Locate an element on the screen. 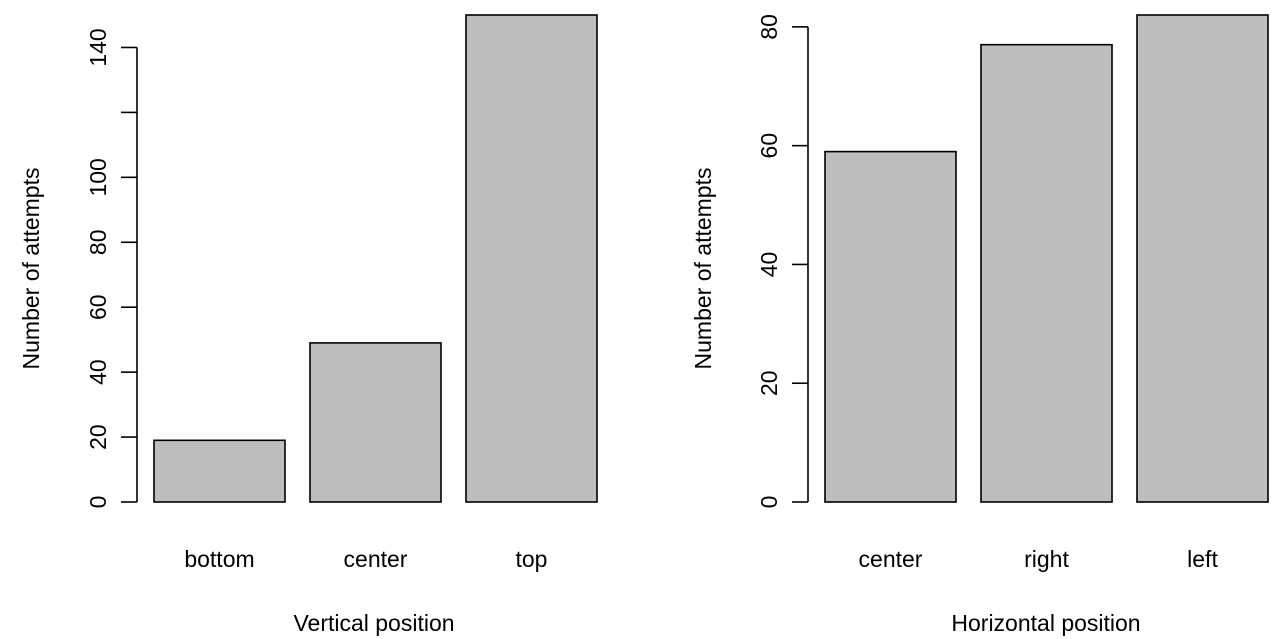 Image resolution: width=1277 pixels, height=639 pixels. right-y-tick-label: 20 is located at coordinates (769, 383).